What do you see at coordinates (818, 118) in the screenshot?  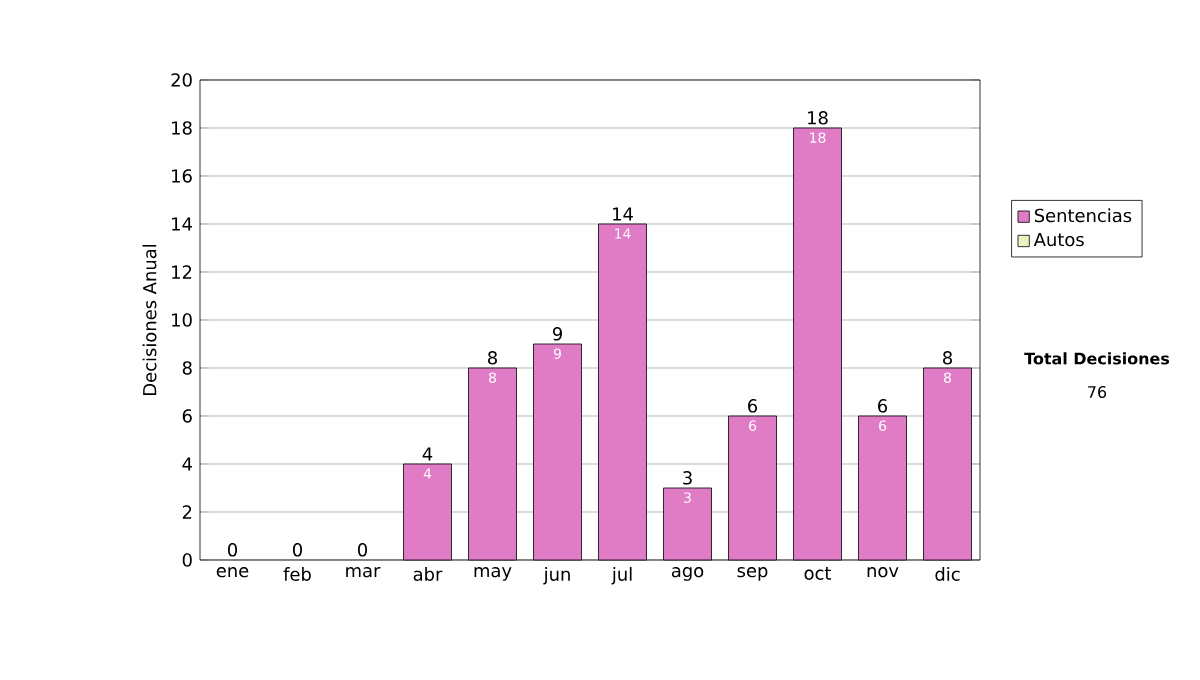 I see `total-label: 18` at bounding box center [818, 118].